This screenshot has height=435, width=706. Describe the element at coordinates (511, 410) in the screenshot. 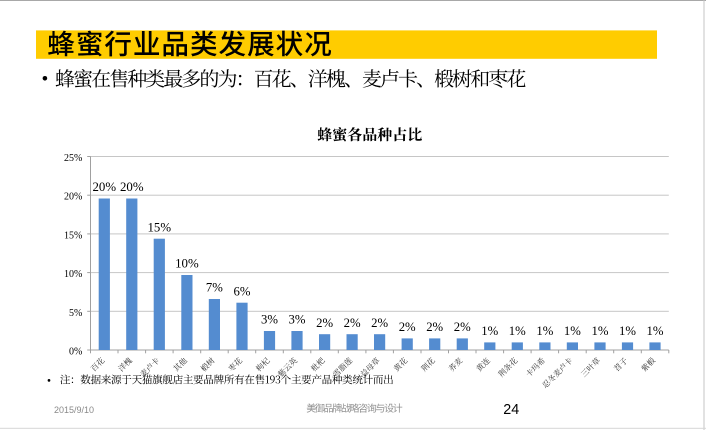

I see `svg-text: 24` at that location.